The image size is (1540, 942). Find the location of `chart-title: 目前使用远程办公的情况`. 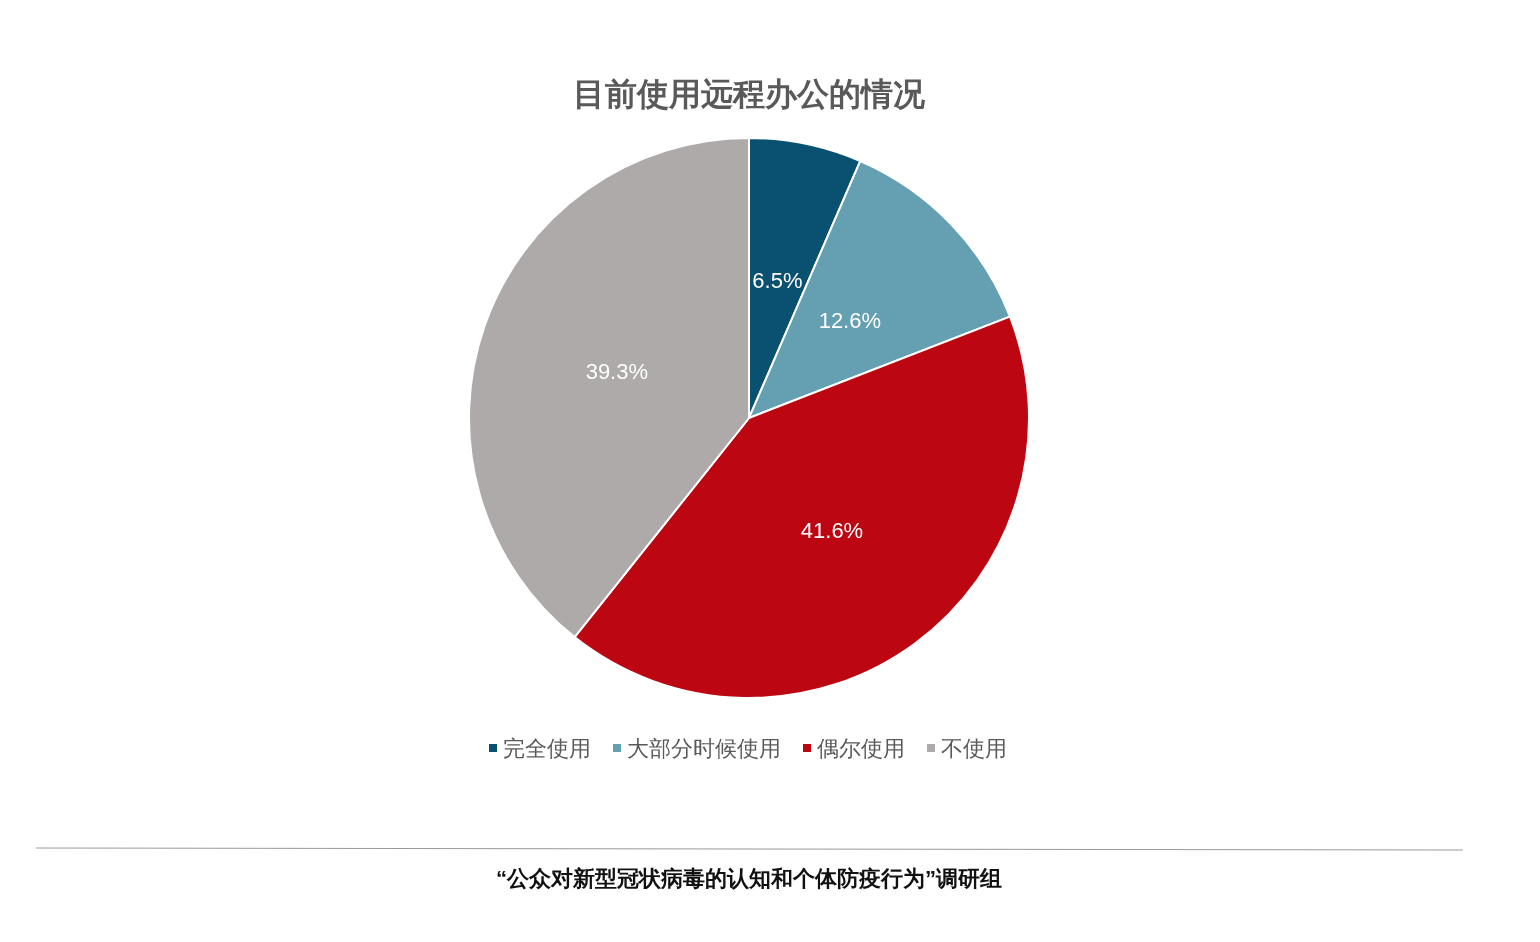

chart-title: 目前使用远程办公的情况 is located at coordinates (749, 94).